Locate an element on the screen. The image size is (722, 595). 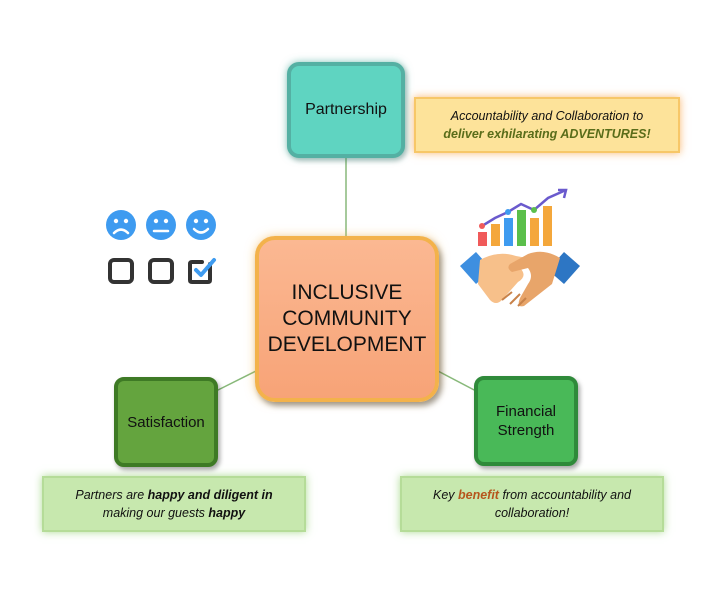
happy-face-icon is located at coordinates (201, 225).